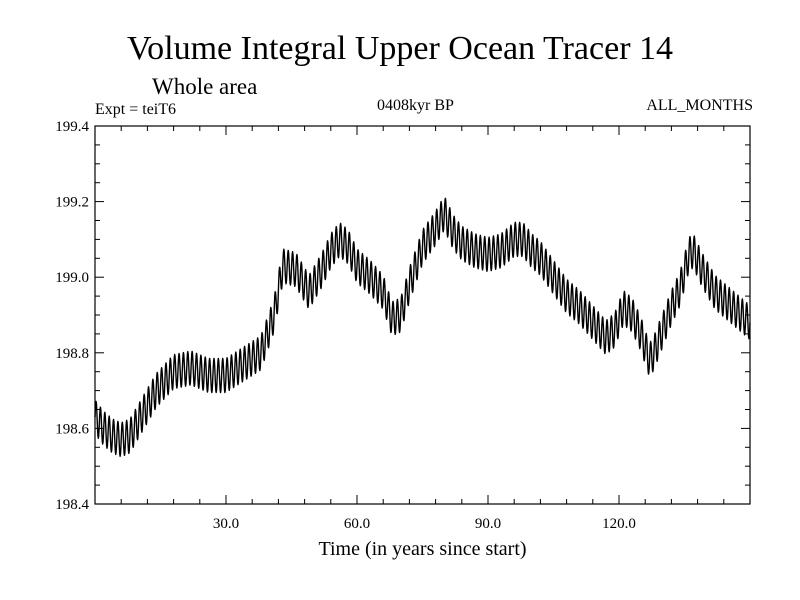 This screenshot has width=800, height=600. Describe the element at coordinates (72, 429) in the screenshot. I see `y-tick-label: 198.6` at that location.